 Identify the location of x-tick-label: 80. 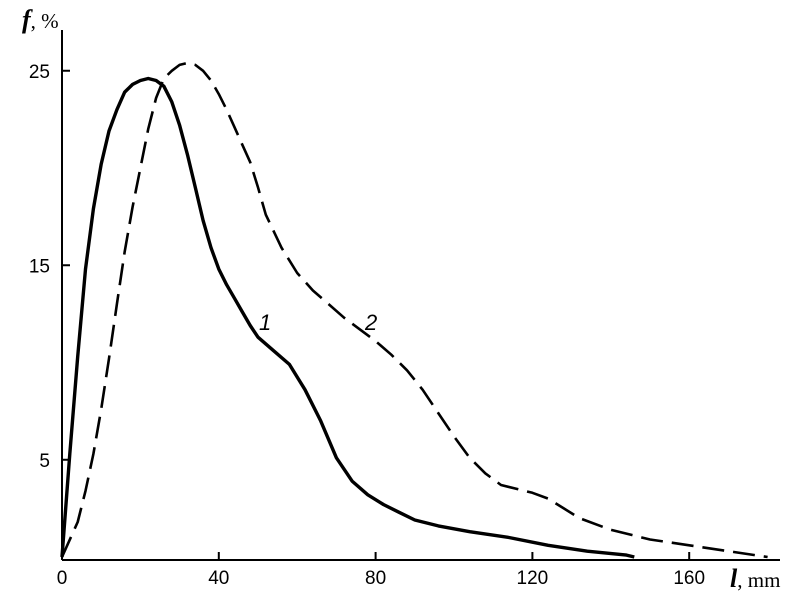
(375, 578).